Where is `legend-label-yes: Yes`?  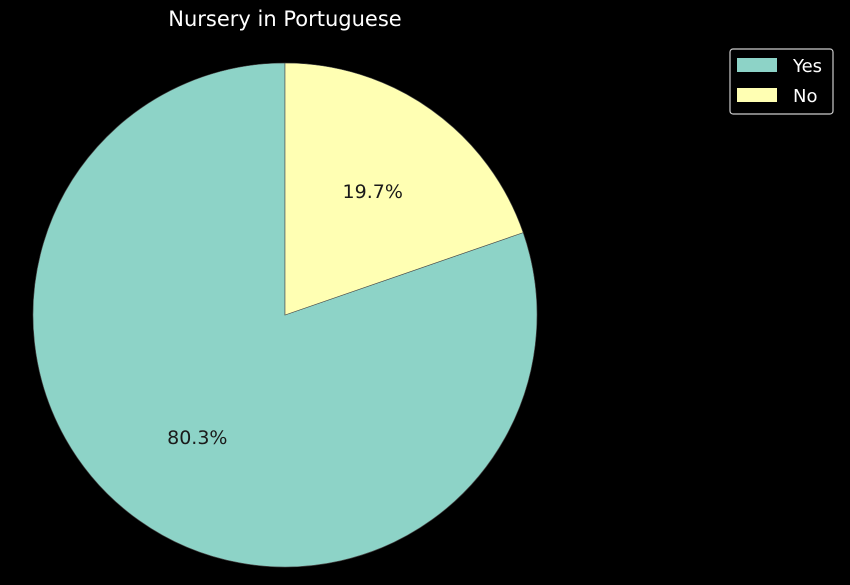 legend-label-yes: Yes is located at coordinates (807, 66).